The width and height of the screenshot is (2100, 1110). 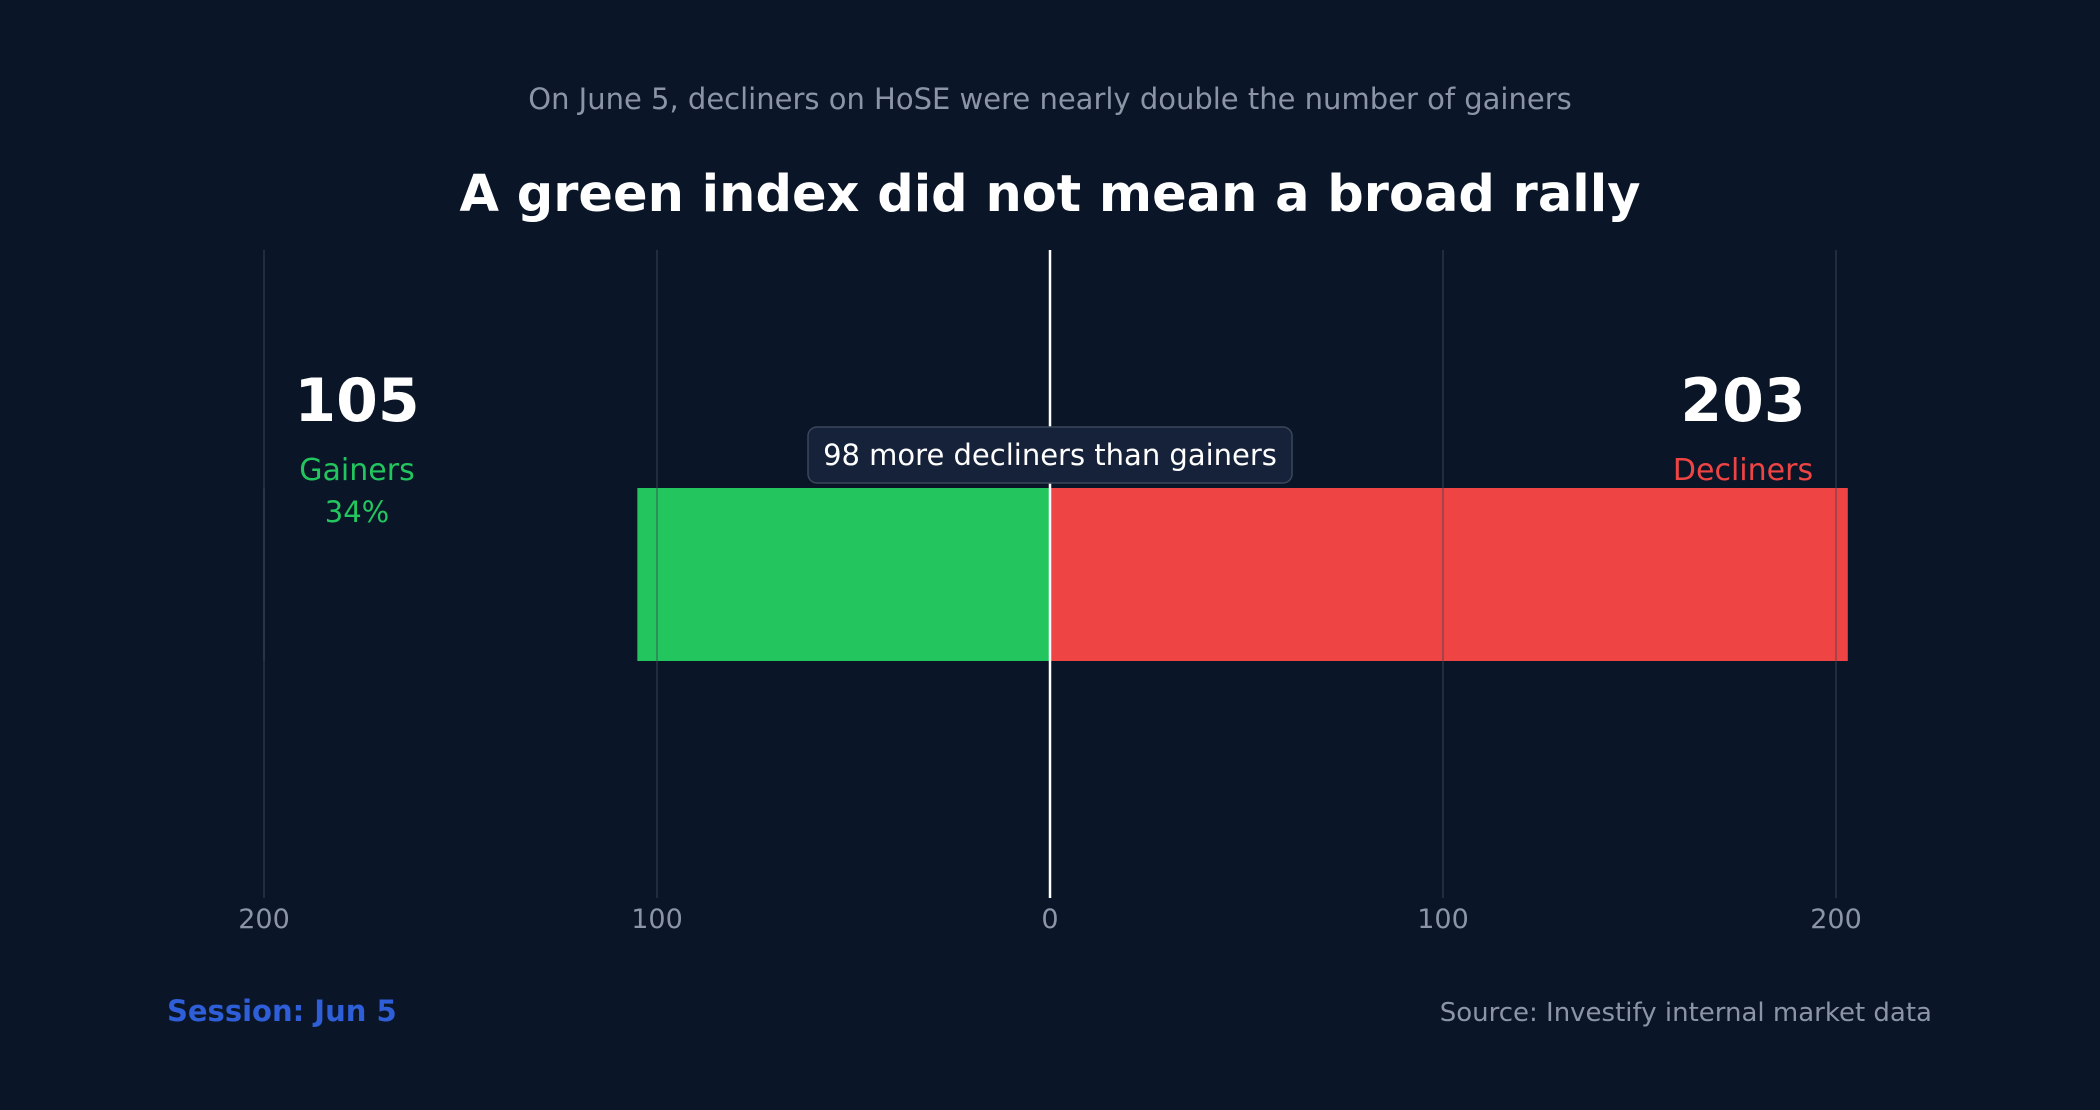 What do you see at coordinates (1743, 470) in the screenshot?
I see `decliners-label: Decliners` at bounding box center [1743, 470].